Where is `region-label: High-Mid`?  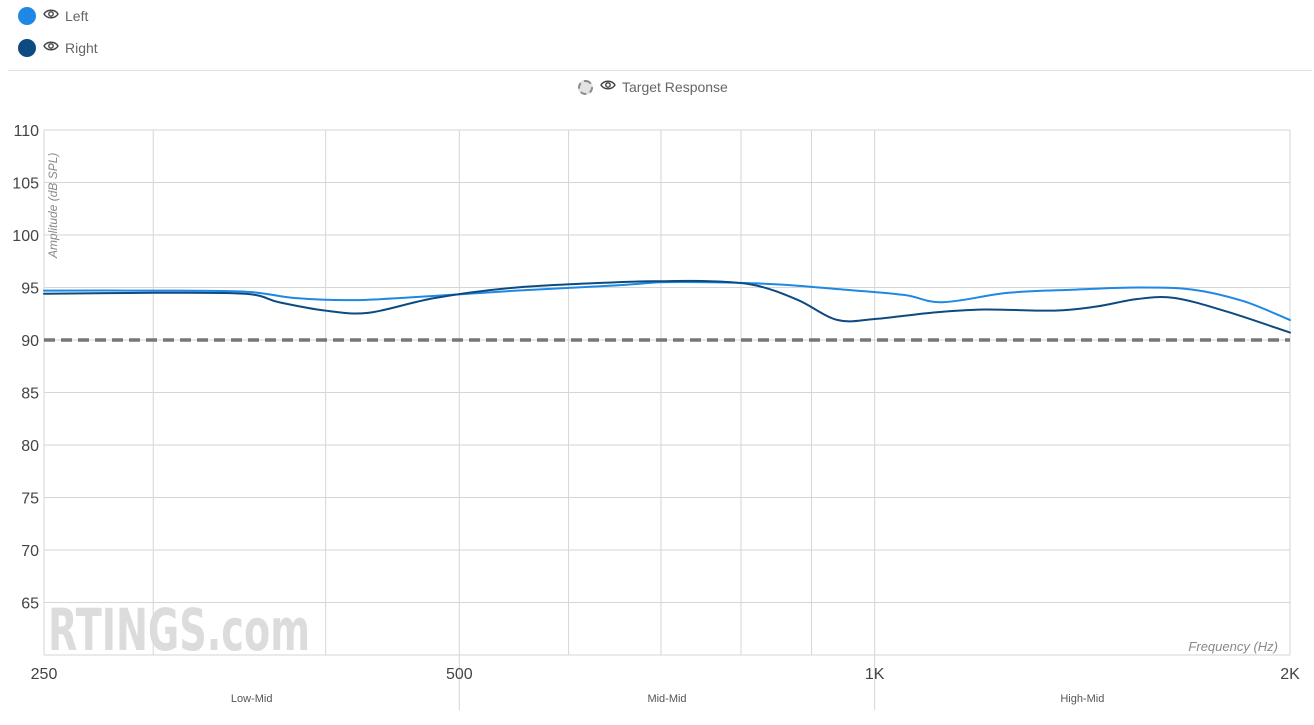
region-label: High-Mid is located at coordinates (1082, 699).